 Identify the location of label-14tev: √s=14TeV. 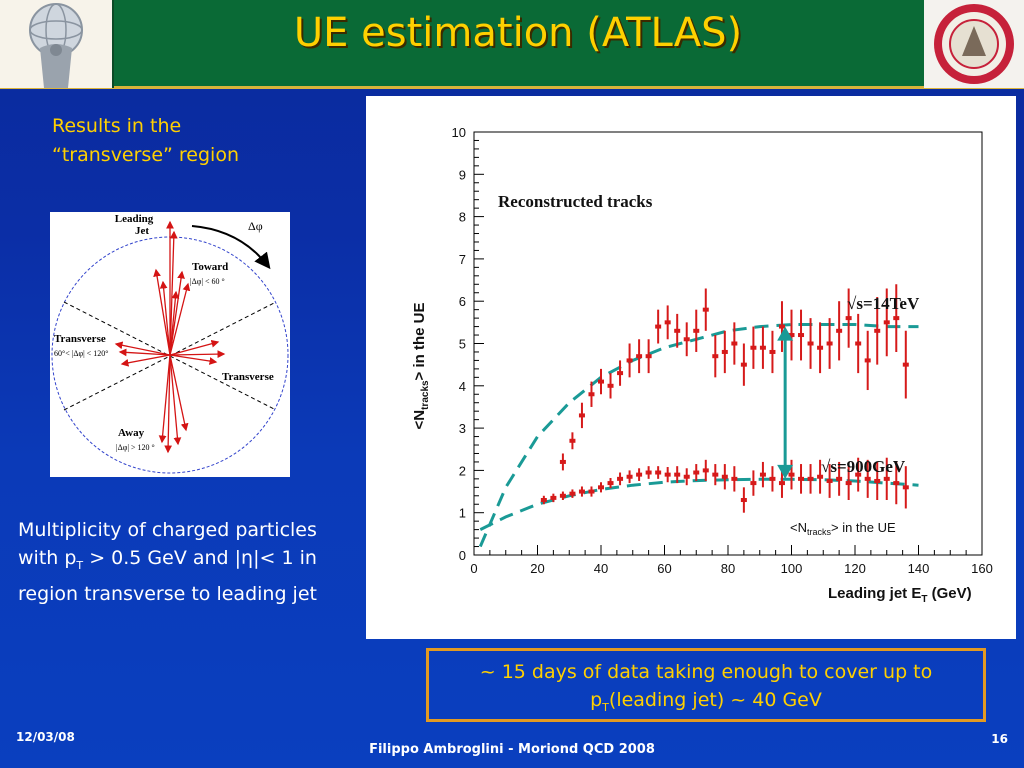
(883, 303).